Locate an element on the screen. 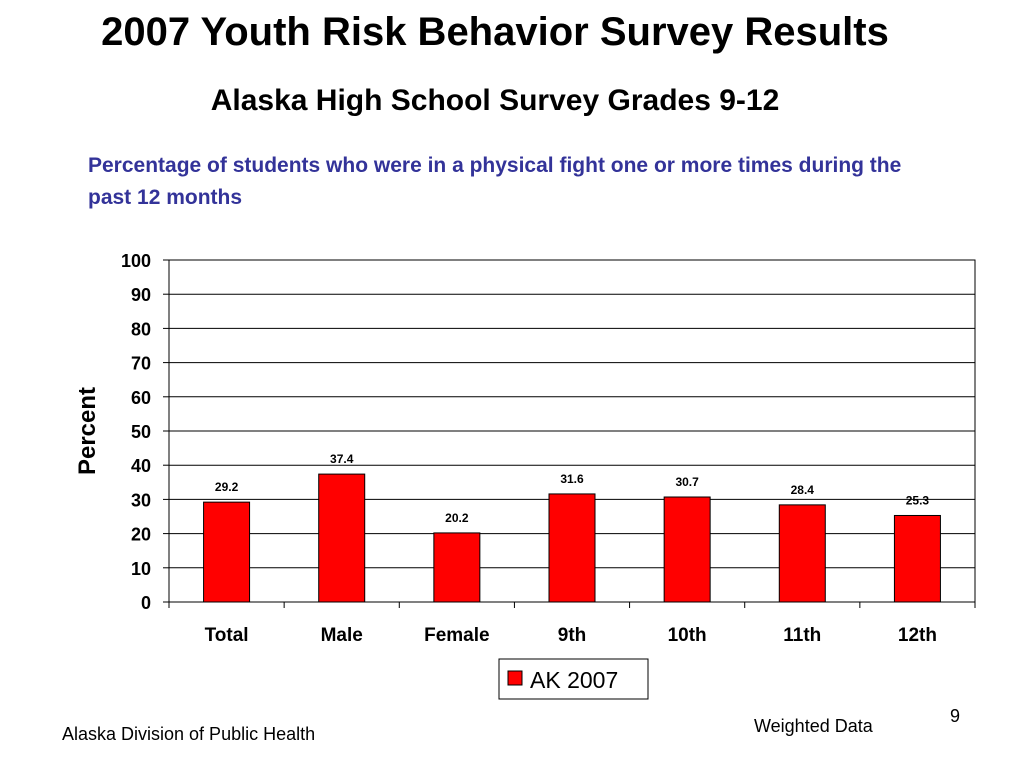  data-label: 20.2 is located at coordinates (457, 518).